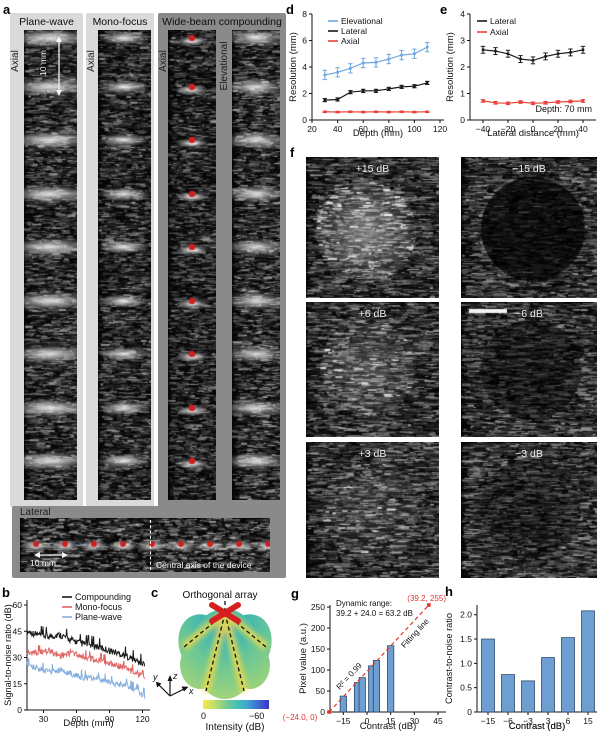  What do you see at coordinates (529, 454) in the screenshot?
I see `contrast-label-minus3: −3 dB` at bounding box center [529, 454].